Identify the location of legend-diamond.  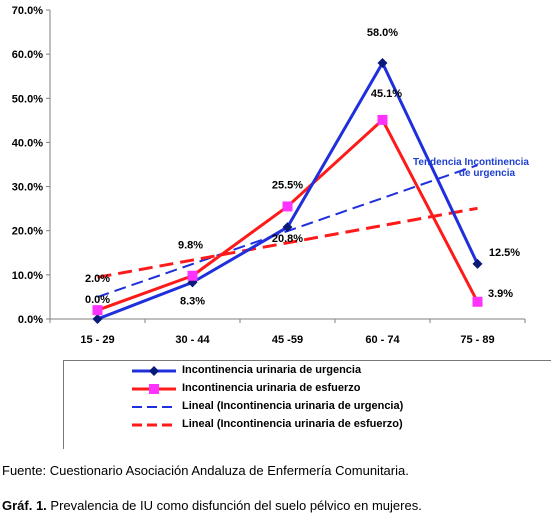
(154, 371).